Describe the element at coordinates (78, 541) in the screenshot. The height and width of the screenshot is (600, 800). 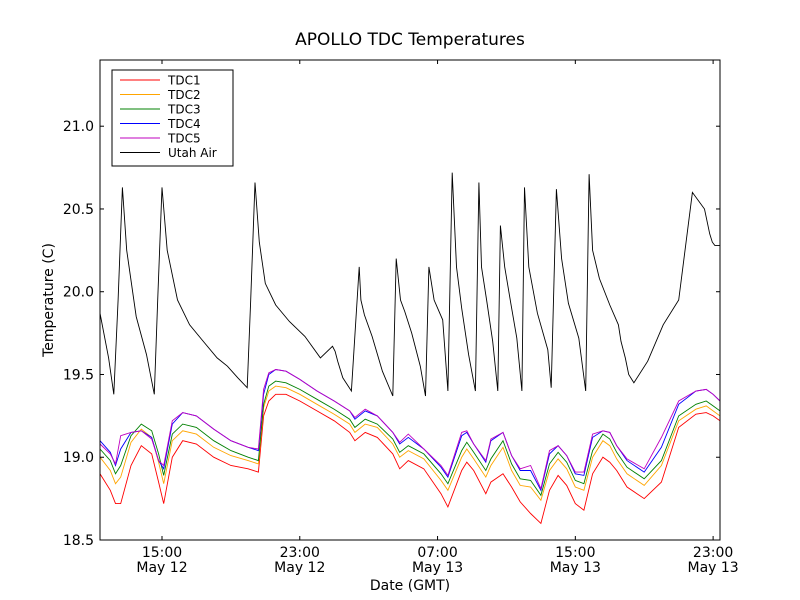
I see `y-tick-label: 18.5` at that location.